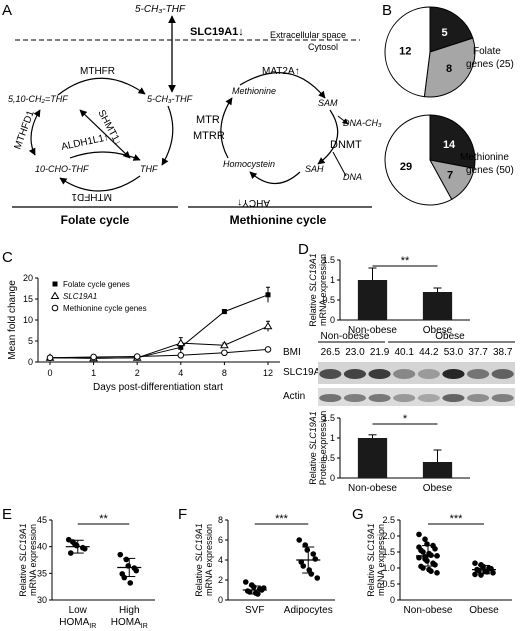 This screenshot has width=520, height=631. What do you see at coordinates (388, 584) in the screenshot?
I see `g-ytick-label: 0.5` at bounding box center [388, 584].